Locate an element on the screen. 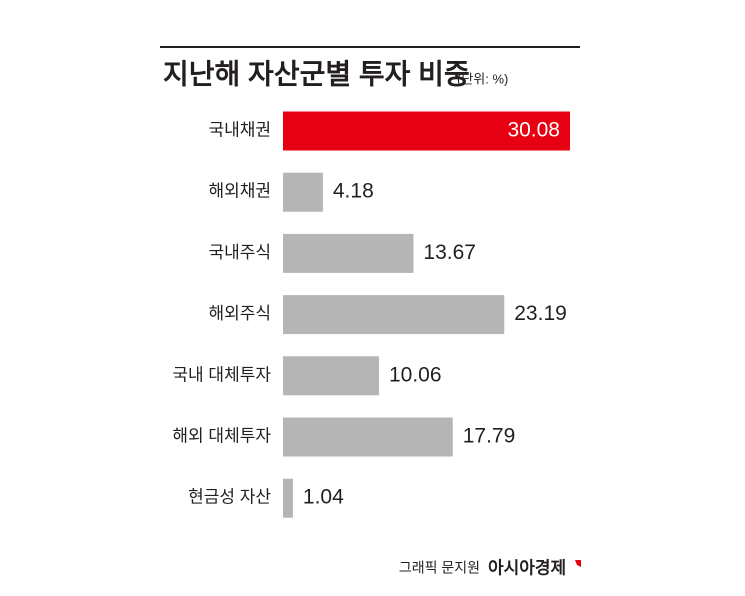  logo-mark is located at coordinates (578, 563).